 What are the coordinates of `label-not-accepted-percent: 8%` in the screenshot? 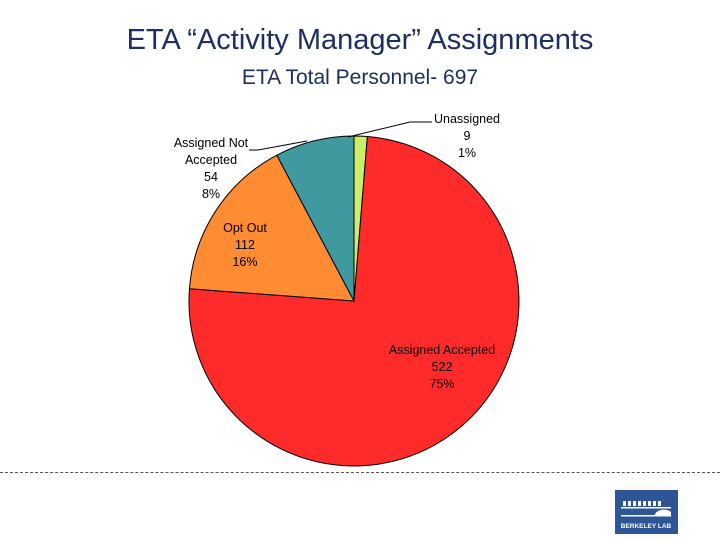 It's located at (211, 194).